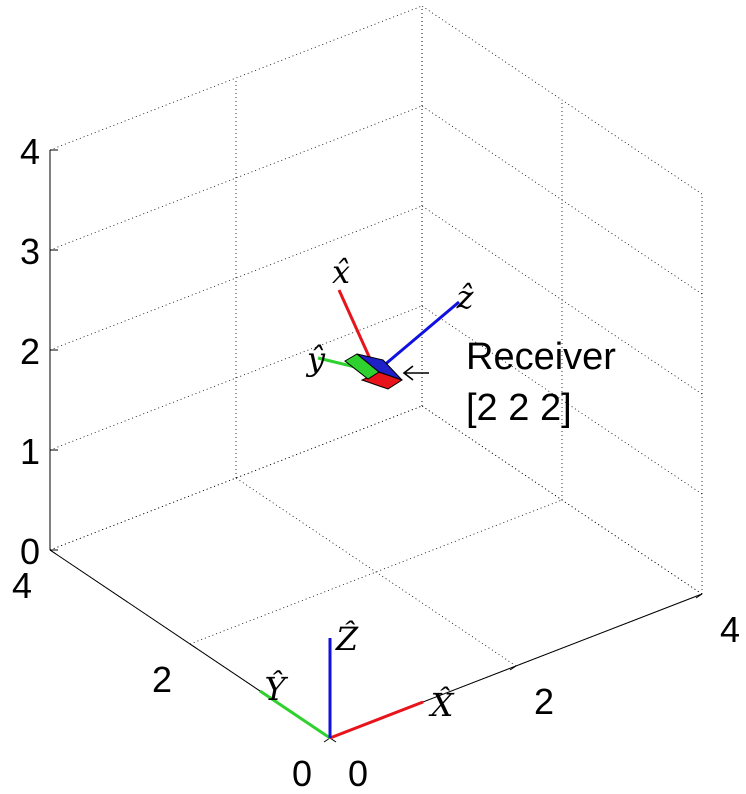 The width and height of the screenshot is (746, 794). I want to click on receiver-body: x̂ ŷ ẑ, so click(390, 321).